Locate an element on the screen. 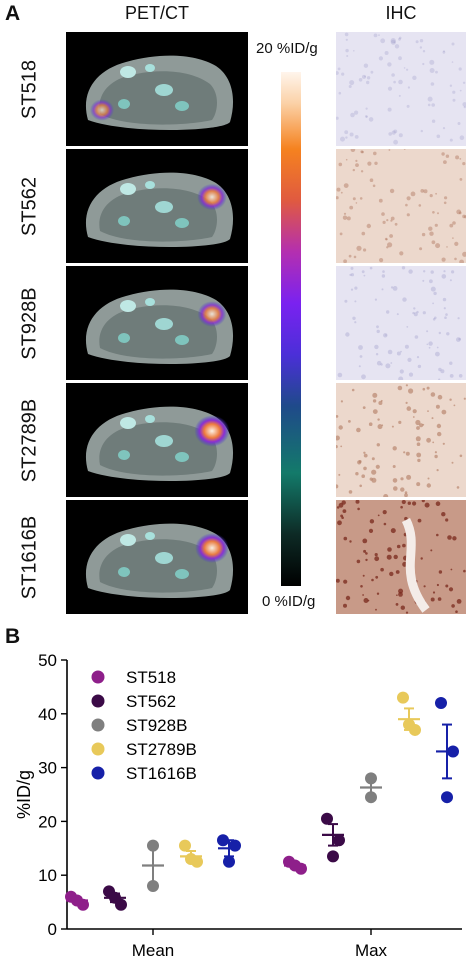 This screenshot has width=474, height=960. y-tick-label: 0 is located at coordinates (52, 929).